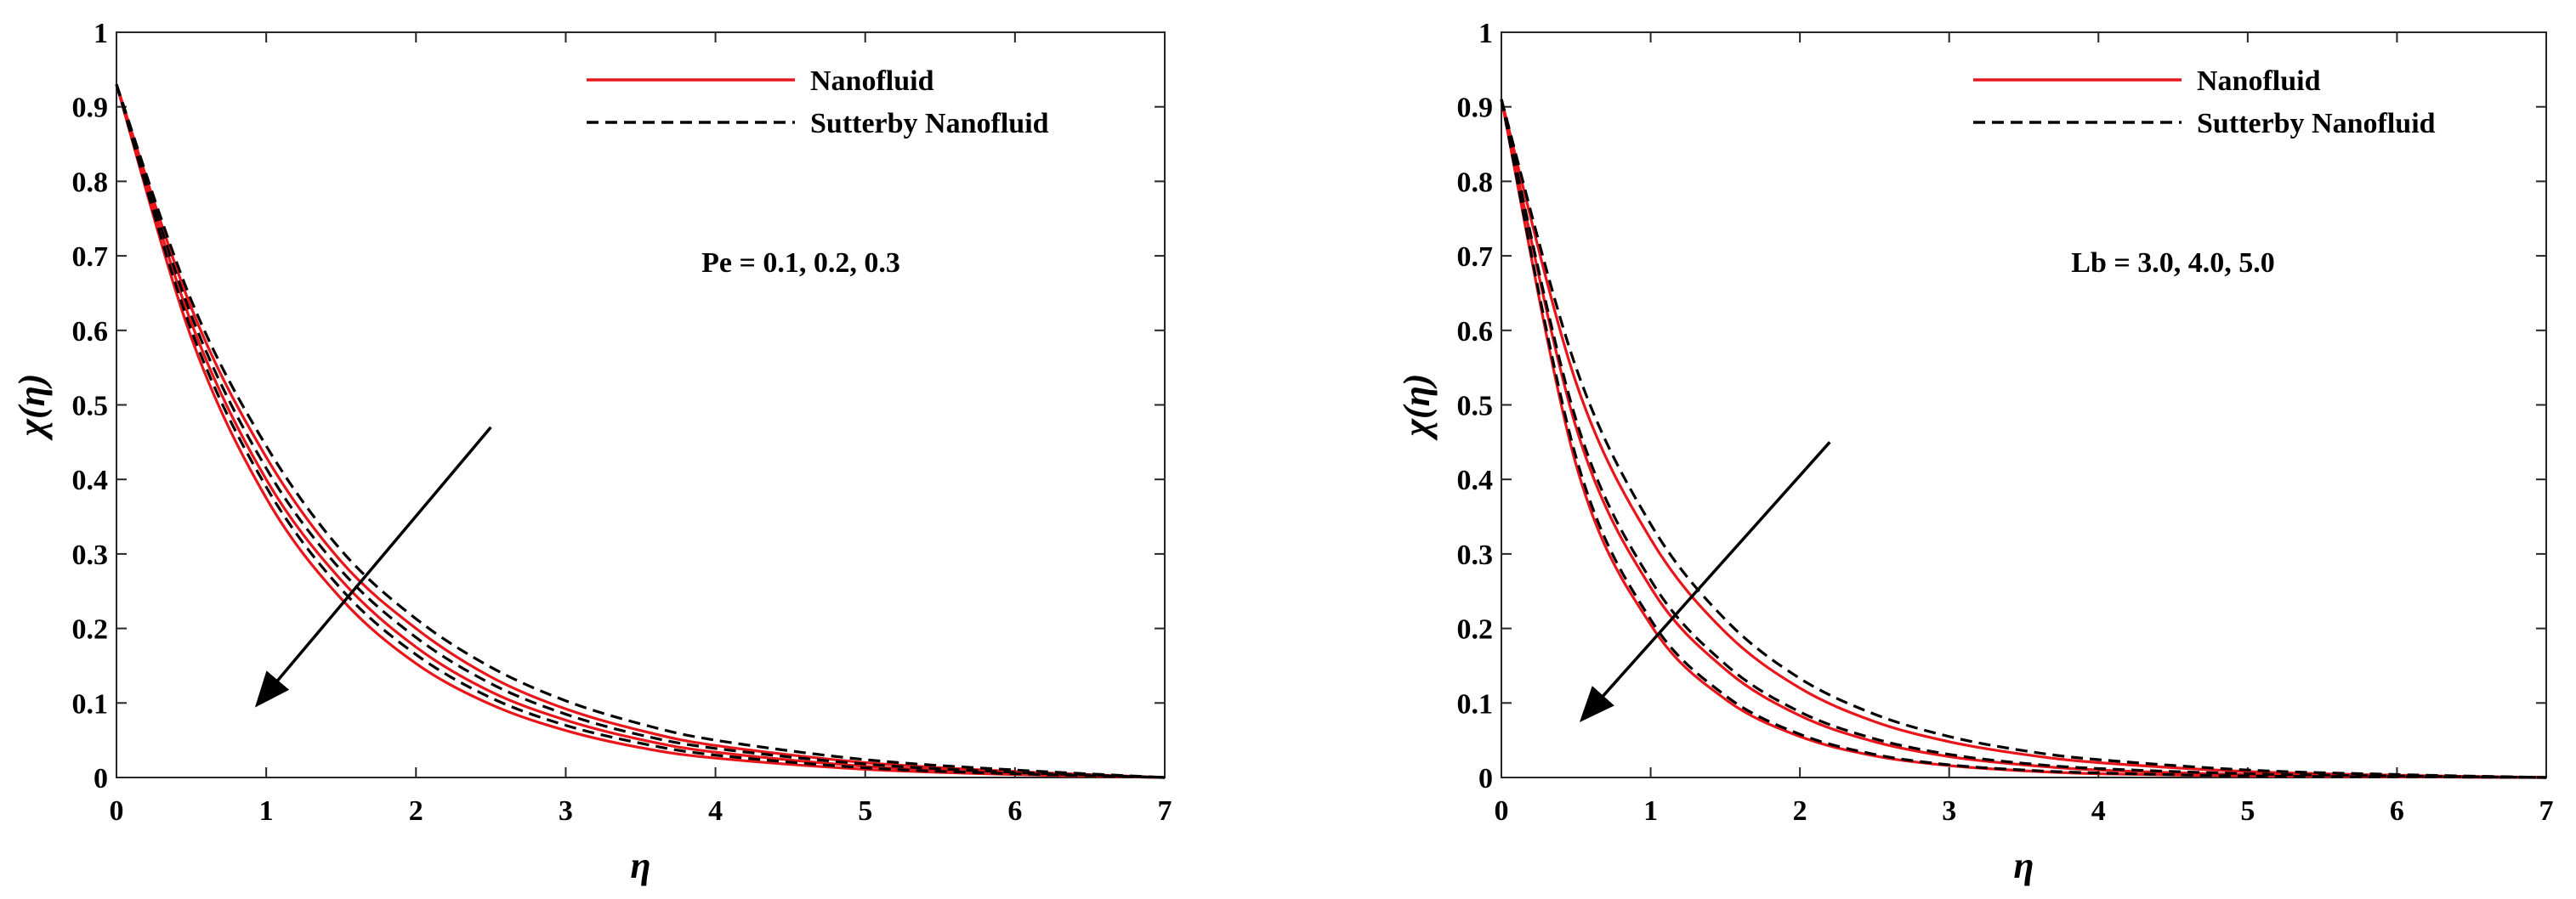 Image resolution: width=2576 pixels, height=899 pixels. Describe the element at coordinates (2172, 263) in the screenshot. I see `parameter-annotation: Lb = 3.0, 4.0, 5.0` at that location.